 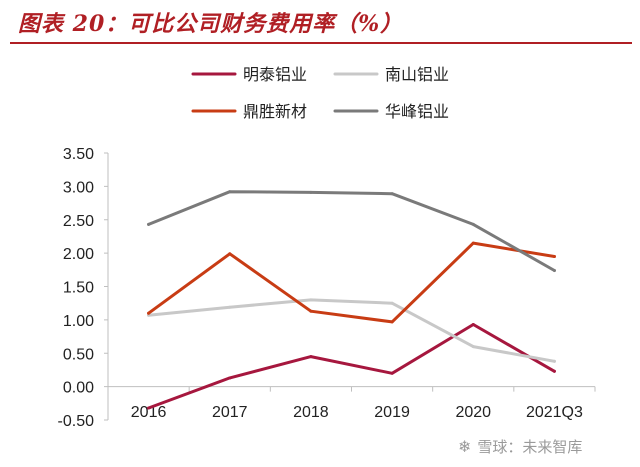 What do you see at coordinates (149, 412) in the screenshot?
I see `x-tick-label: 2016` at bounding box center [149, 412].